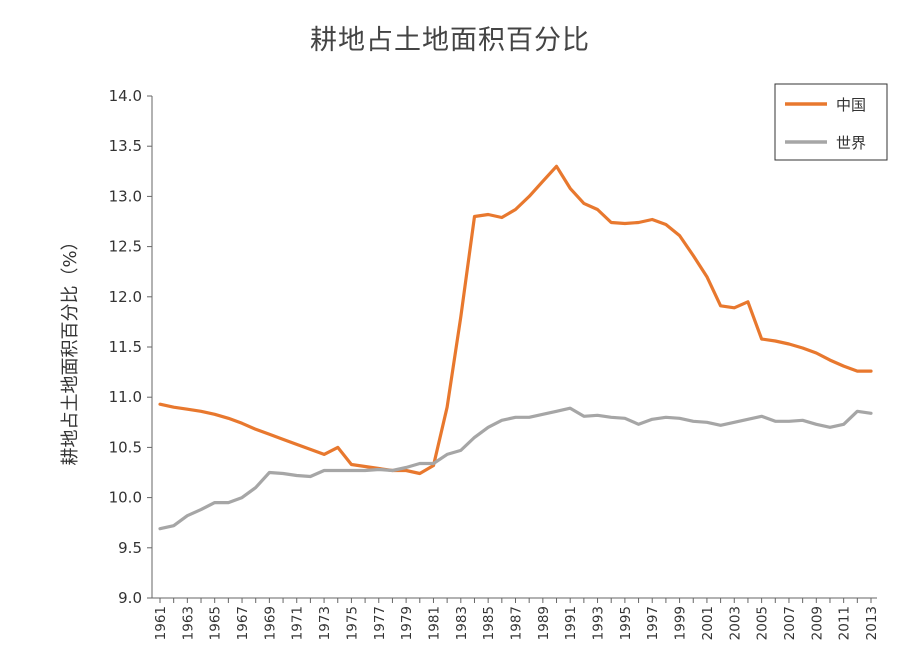 Image resolution: width=900 pixels, height=672 pixels. What do you see at coordinates (763, 623) in the screenshot?
I see `x-tick-label: 2005` at bounding box center [763, 623].